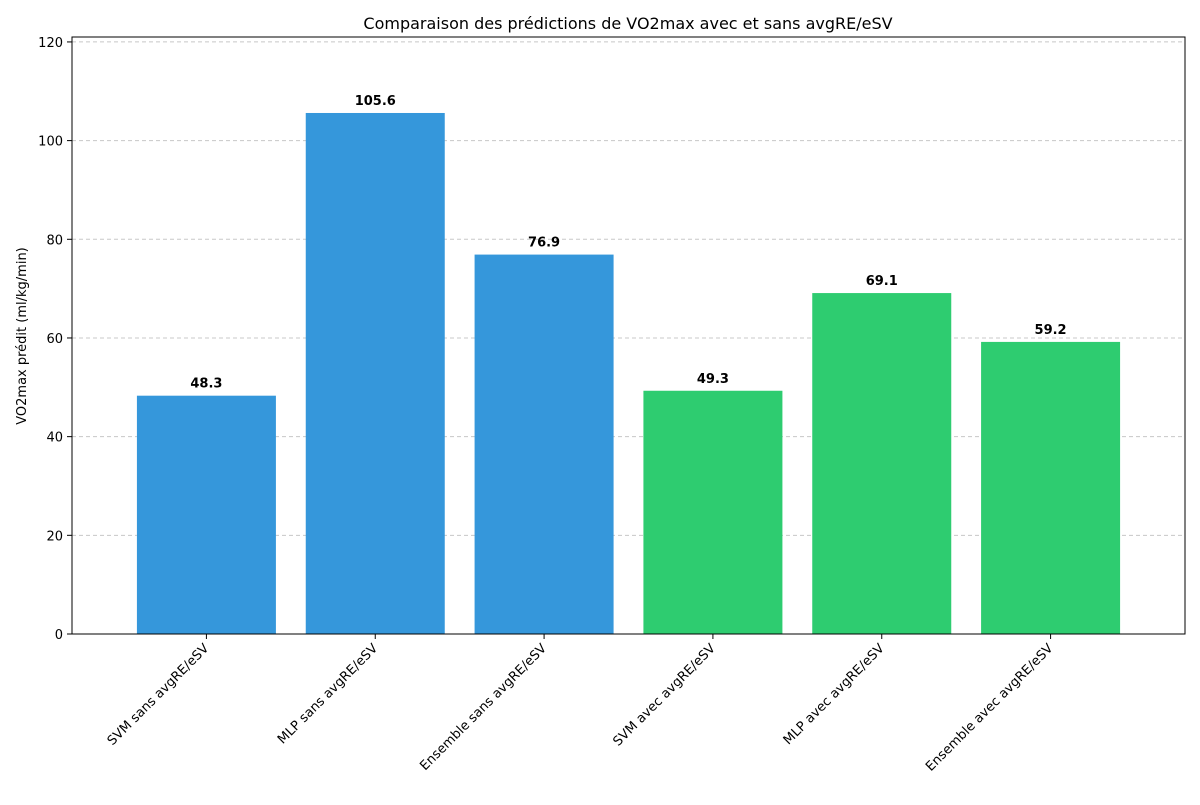  Describe the element at coordinates (713, 379) in the screenshot. I see `bar-value-label: 49.3` at that location.